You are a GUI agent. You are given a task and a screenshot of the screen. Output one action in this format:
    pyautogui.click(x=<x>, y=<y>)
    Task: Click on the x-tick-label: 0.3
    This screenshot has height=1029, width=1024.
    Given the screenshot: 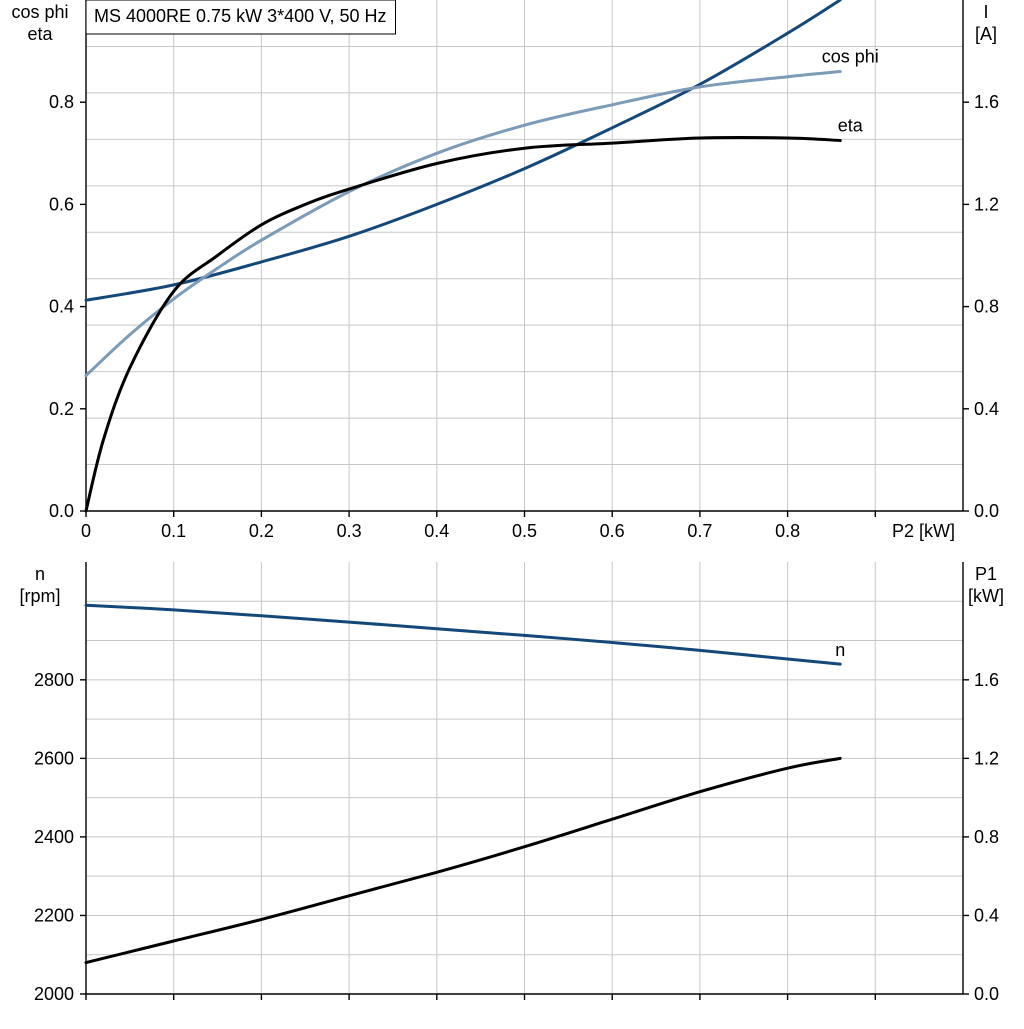 What is the action you would take?
    pyautogui.click(x=349, y=531)
    